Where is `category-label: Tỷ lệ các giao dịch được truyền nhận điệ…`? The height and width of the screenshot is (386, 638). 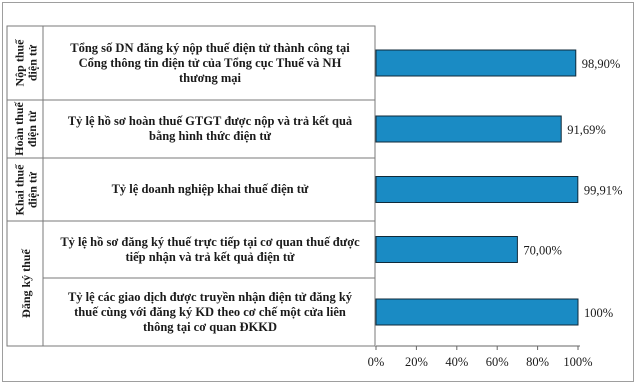
category-label: Tỷ lệ các giao dịch được truyền nhận điệ… is located at coordinates (210, 311).